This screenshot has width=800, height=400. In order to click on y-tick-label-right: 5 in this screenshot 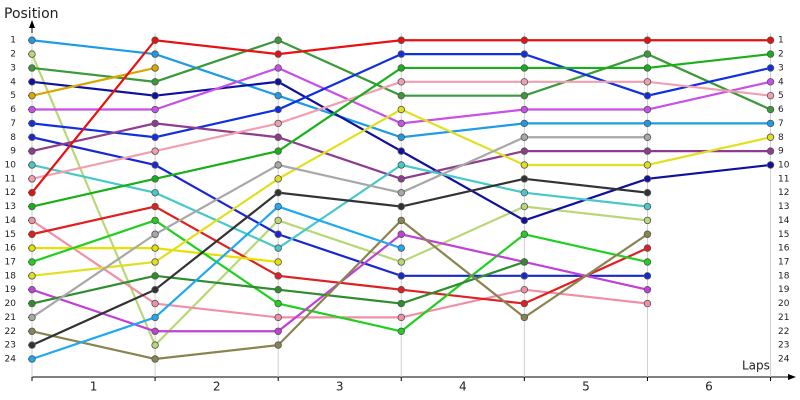, I will do `click(781, 96)`.